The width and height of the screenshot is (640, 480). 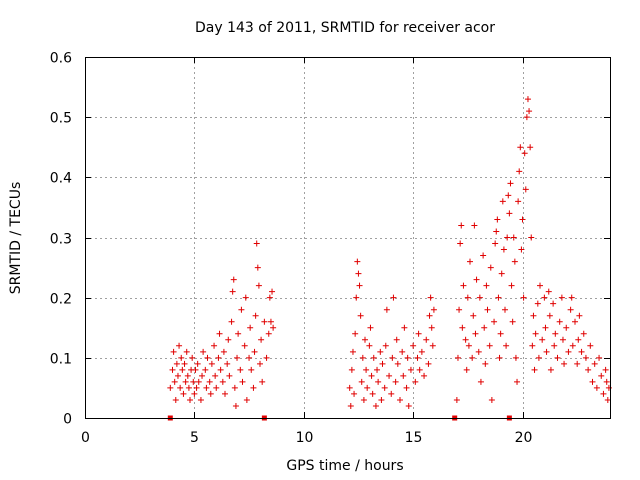 I want to click on x-tick-label: 15, so click(x=414, y=438).